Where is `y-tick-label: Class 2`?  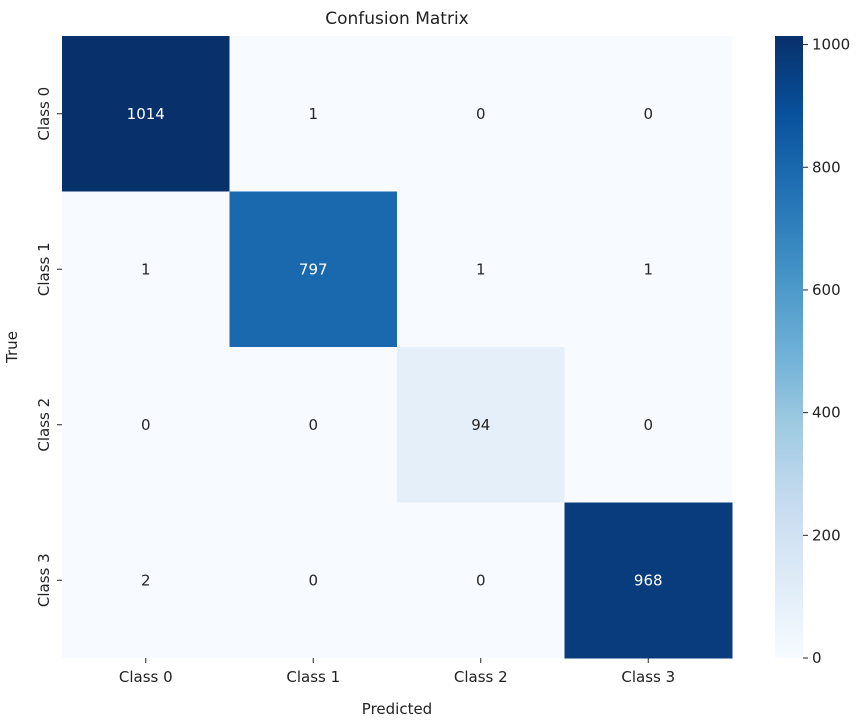 y-tick-label: Class 2 is located at coordinates (44, 425).